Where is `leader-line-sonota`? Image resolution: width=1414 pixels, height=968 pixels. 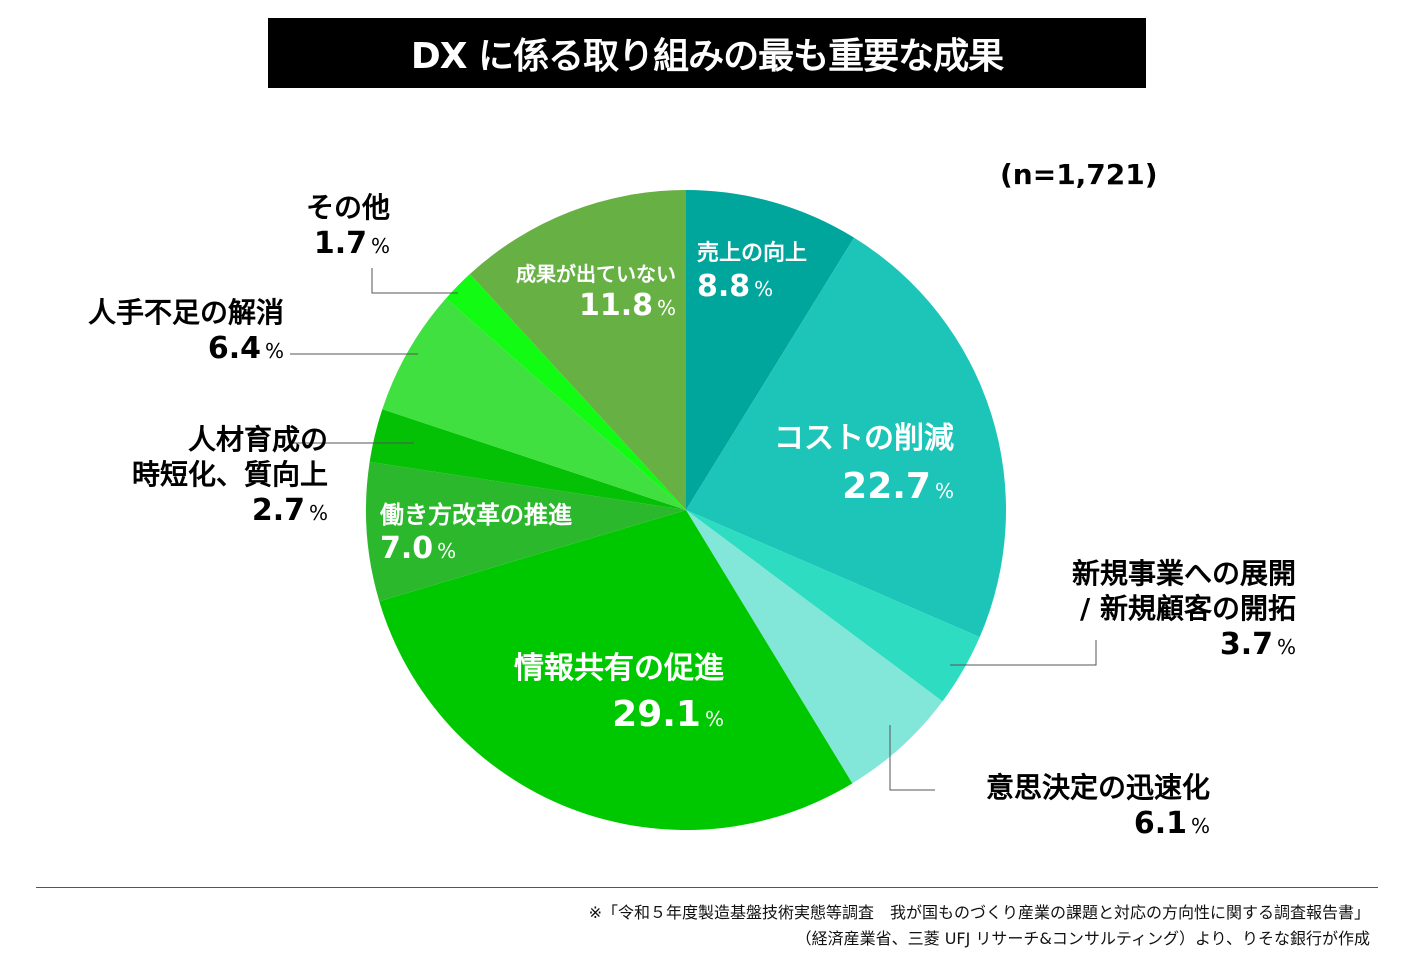 leader-line-sonota is located at coordinates (414, 281).